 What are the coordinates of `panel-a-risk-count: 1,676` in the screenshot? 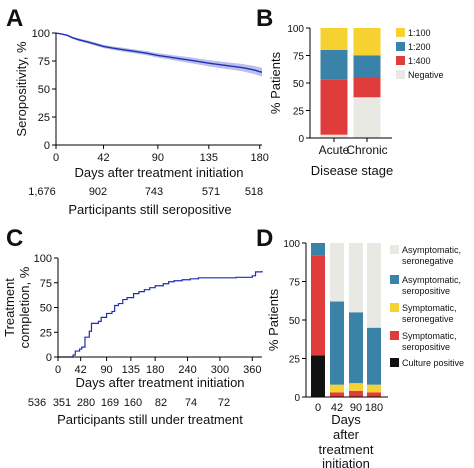 It's located at (42, 192).